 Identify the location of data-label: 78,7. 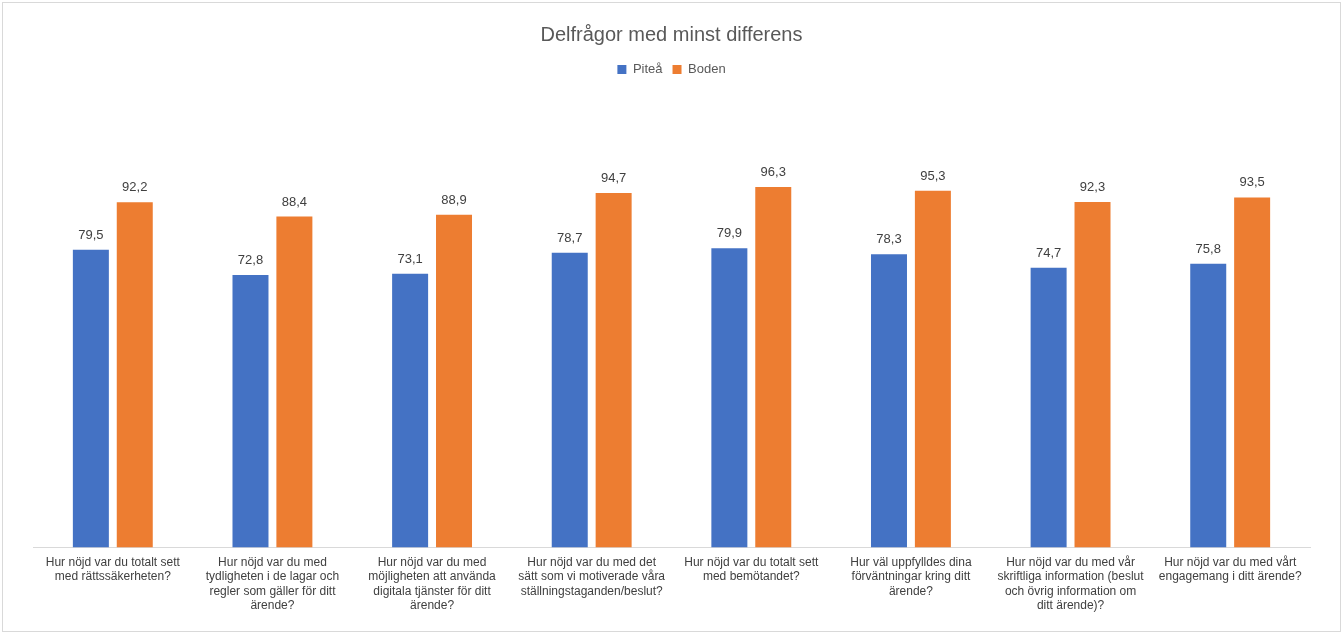
(570, 237).